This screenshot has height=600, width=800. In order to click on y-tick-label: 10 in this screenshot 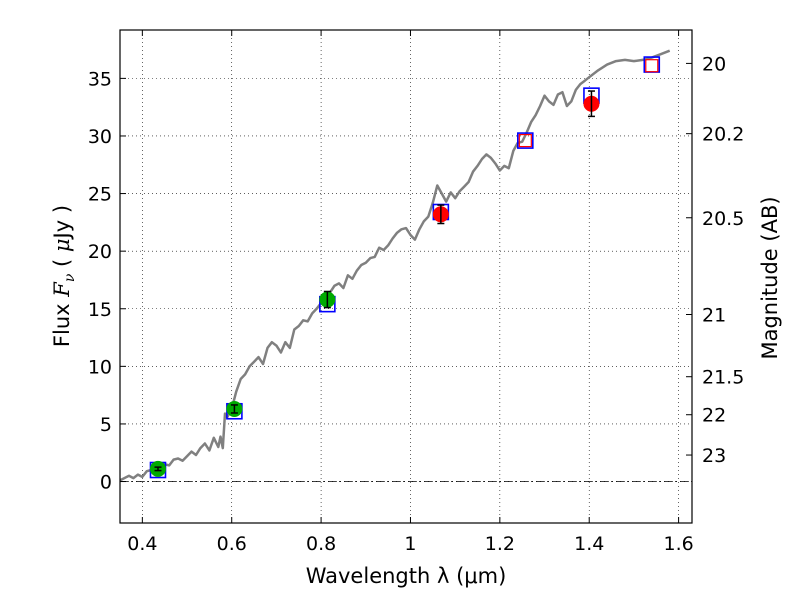, I will do `click(100, 367)`.